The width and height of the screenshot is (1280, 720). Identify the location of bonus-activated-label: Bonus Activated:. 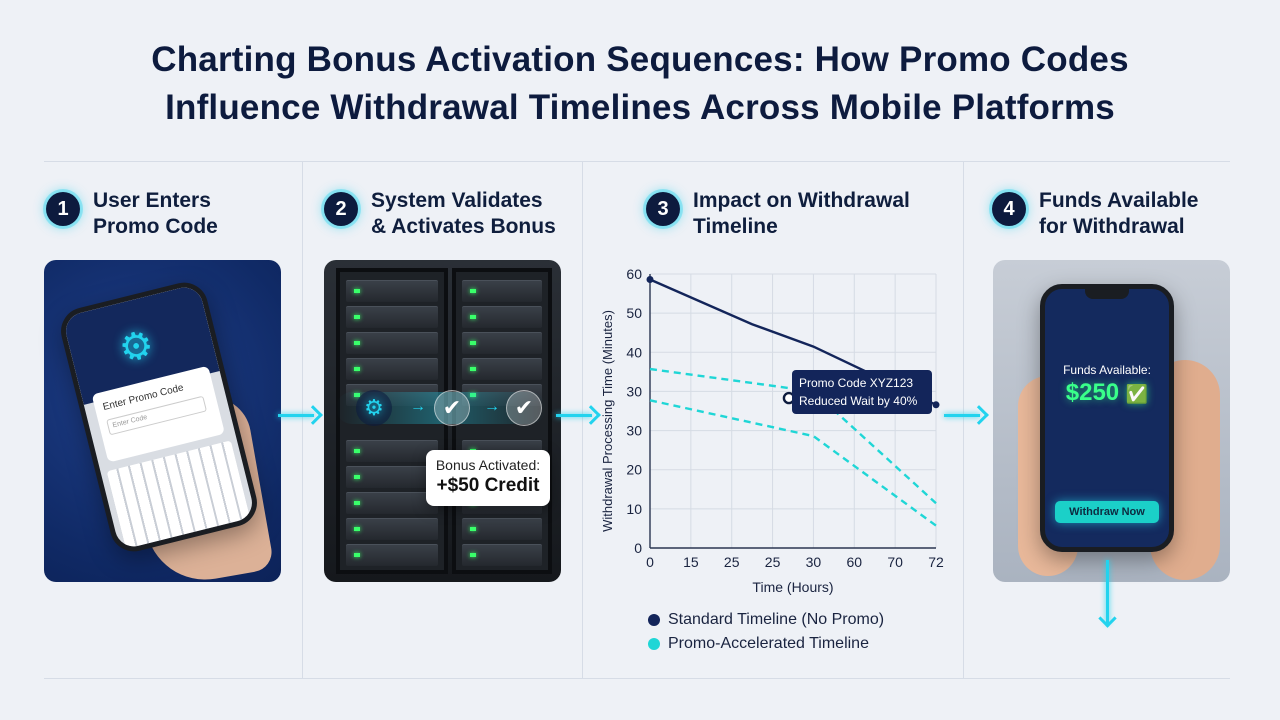
(488, 465).